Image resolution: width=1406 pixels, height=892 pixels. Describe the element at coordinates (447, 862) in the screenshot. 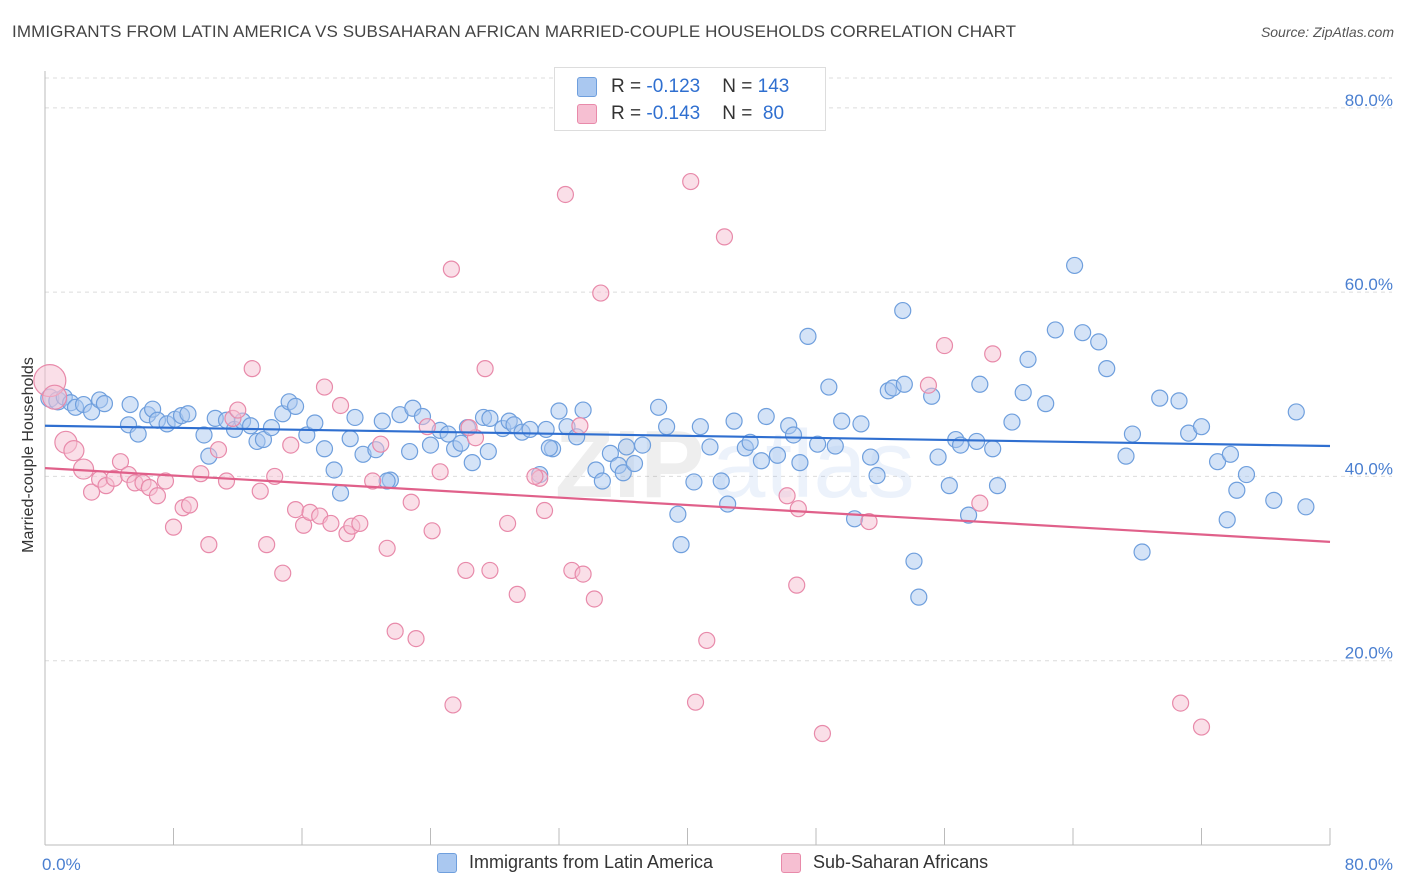

I see `bottom-legend-swatch-blue` at that location.